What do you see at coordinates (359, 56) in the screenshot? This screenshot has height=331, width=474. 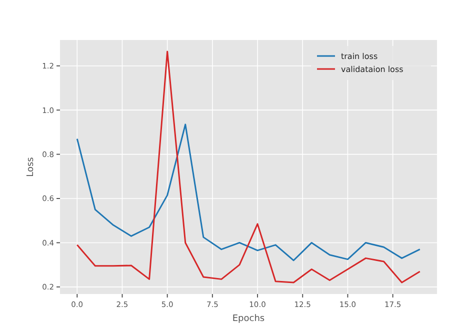 I see `legend-label: train loss` at bounding box center [359, 56].